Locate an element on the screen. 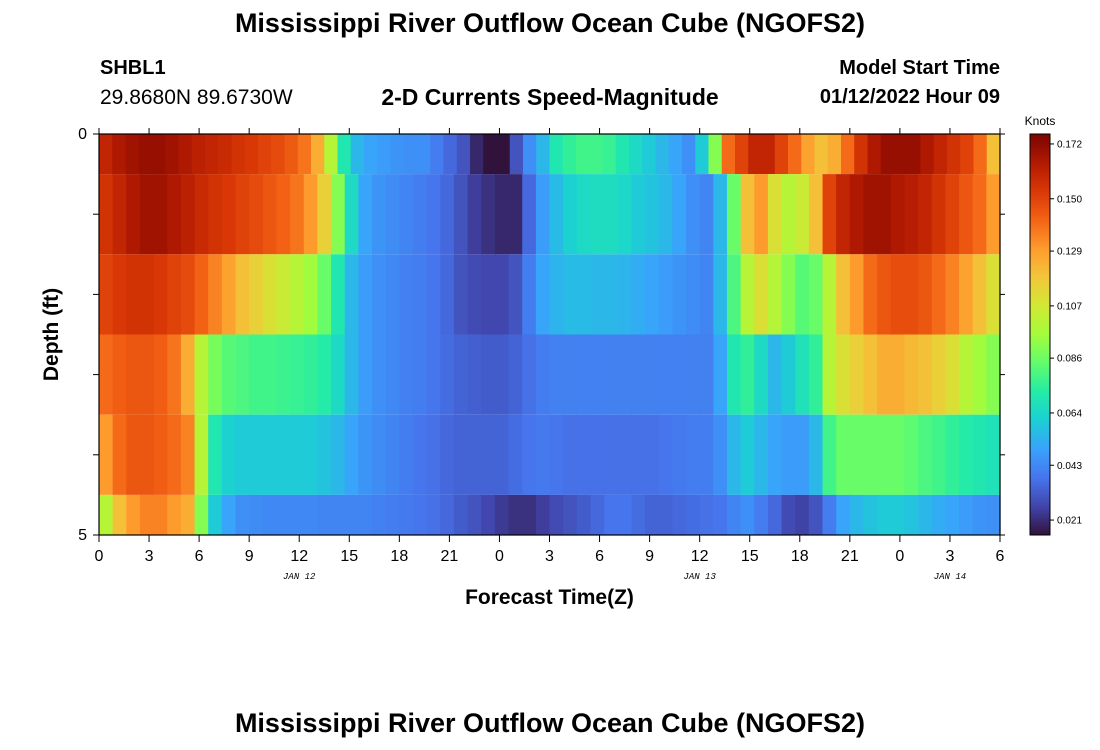 Image resolution: width=1100 pixels, height=750 pixels. station-id: SHBL1 is located at coordinates (133, 68).